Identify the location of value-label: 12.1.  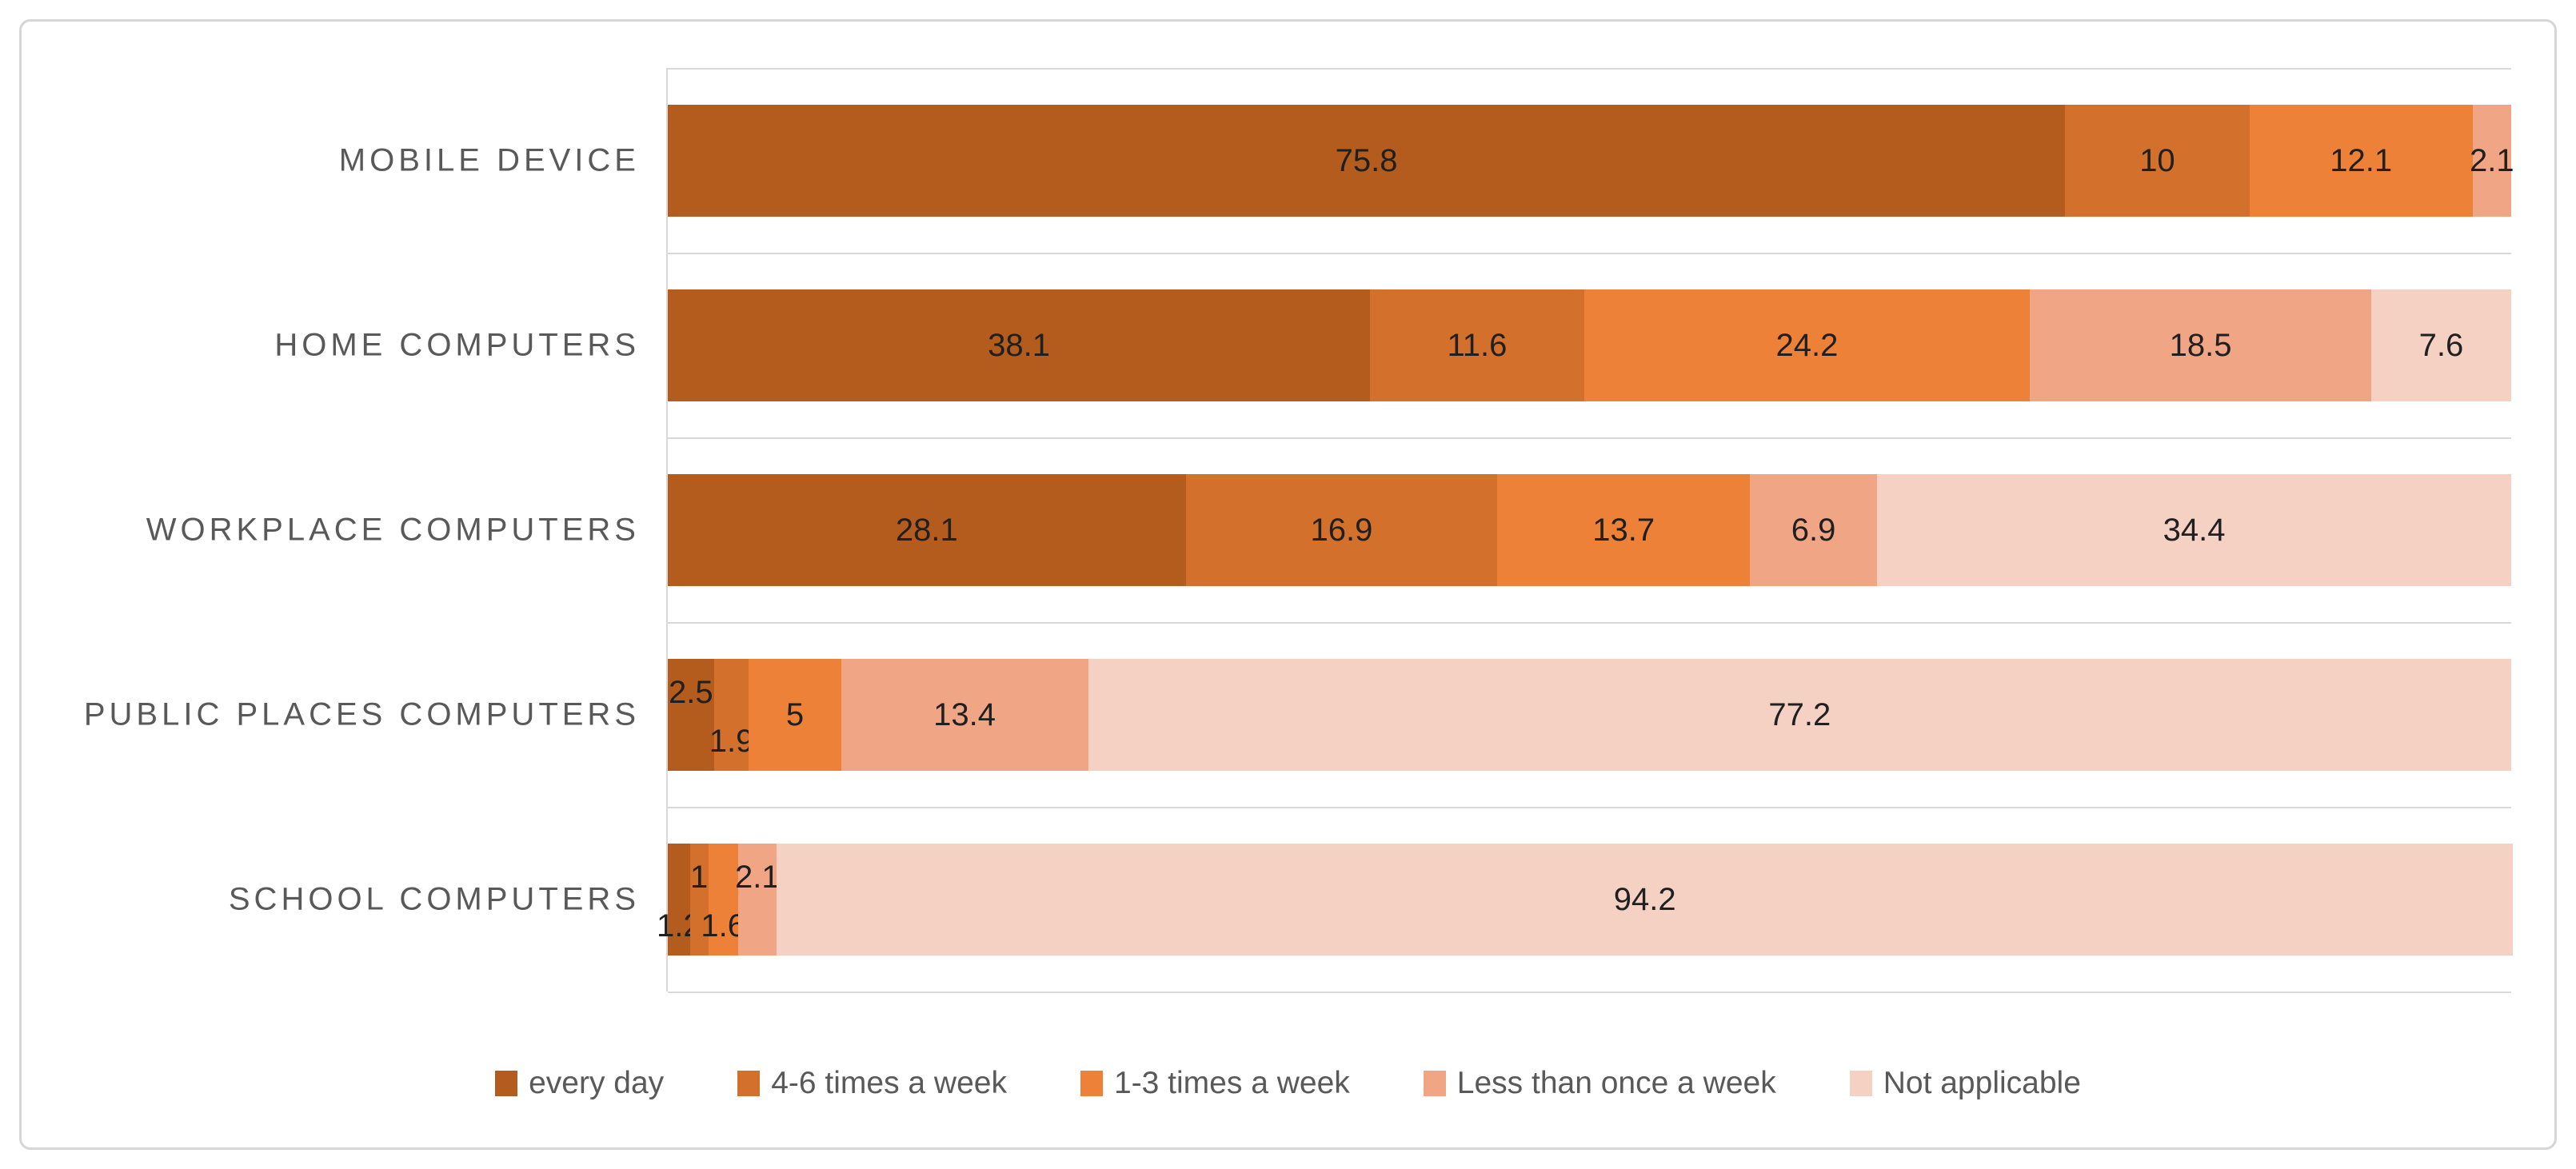
(2361, 160).